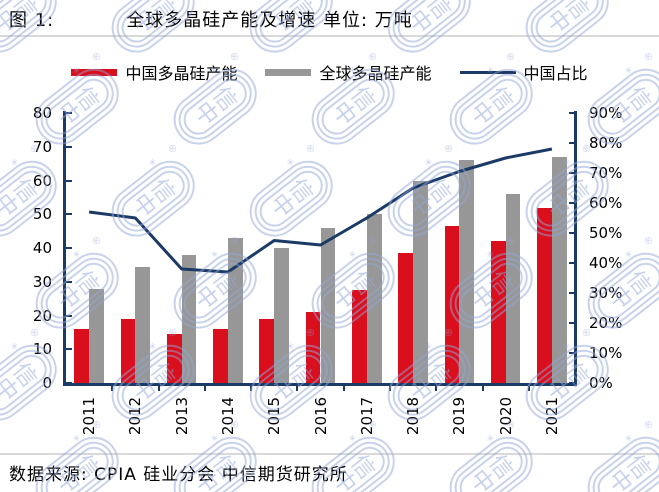 This screenshot has height=492, width=659. Describe the element at coordinates (606, 233) in the screenshot. I see `y2-axis-label: 50%` at that location.